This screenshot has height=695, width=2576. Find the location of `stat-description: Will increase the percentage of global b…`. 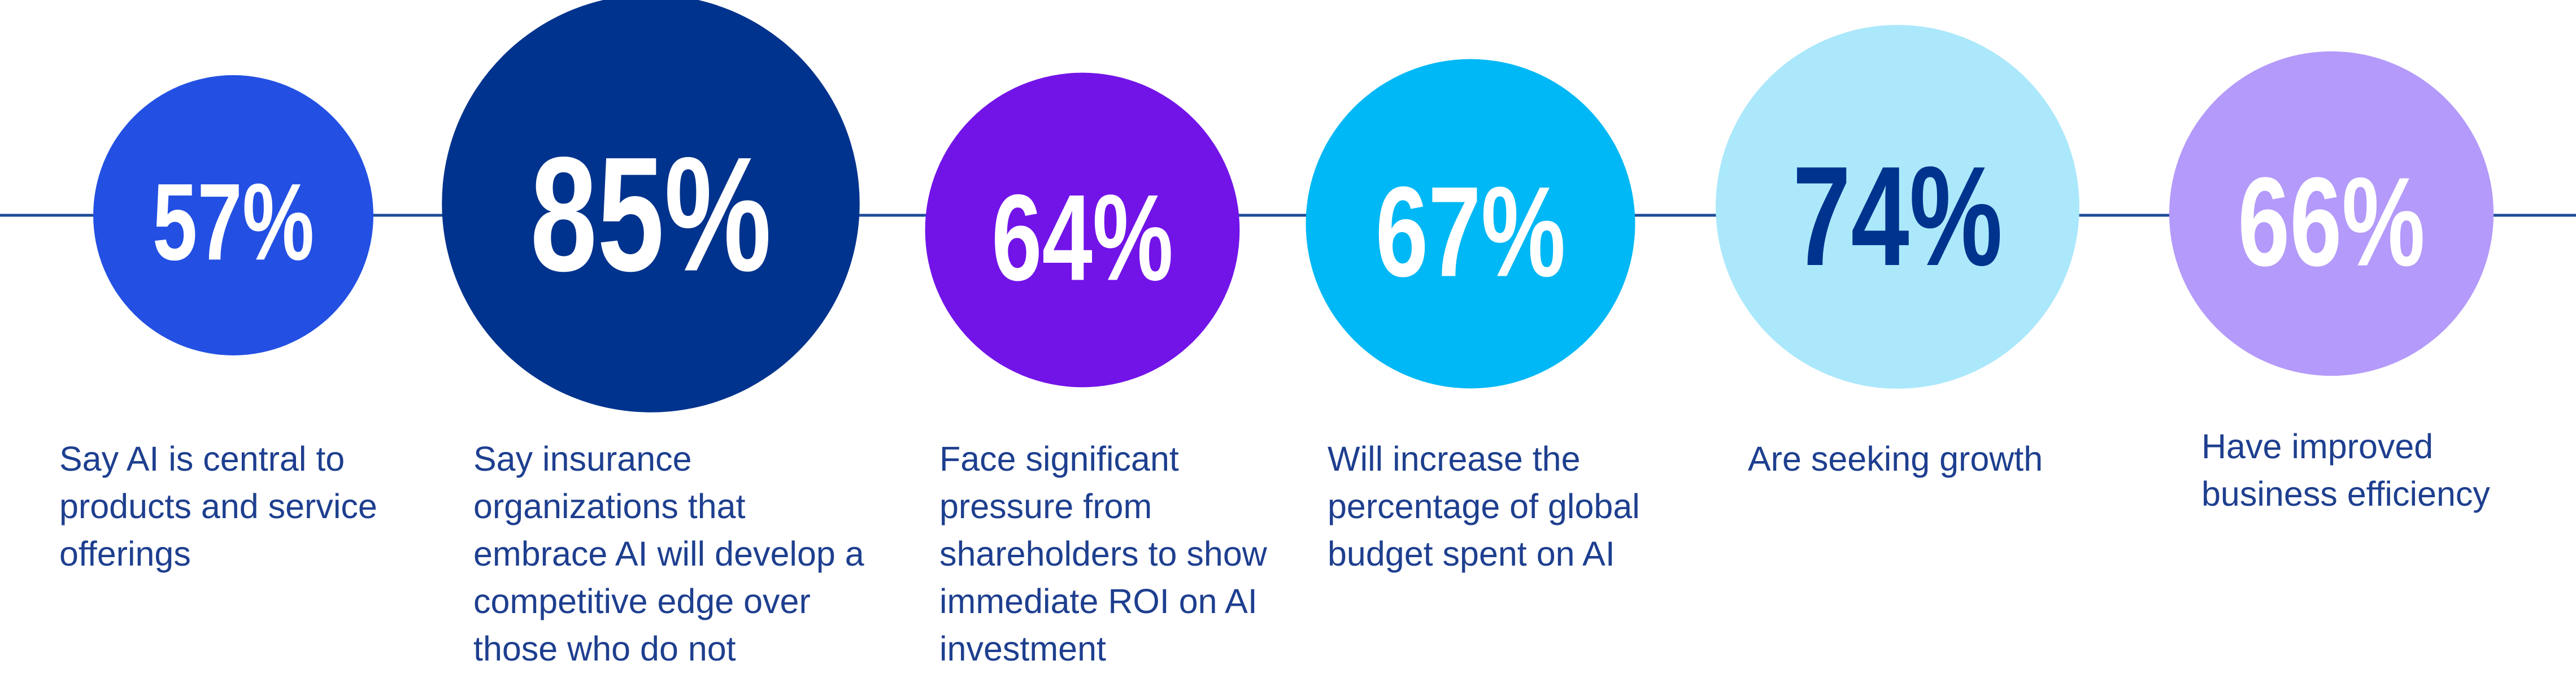

stat-description: Will increase the percentage of global b… is located at coordinates (1484, 507).